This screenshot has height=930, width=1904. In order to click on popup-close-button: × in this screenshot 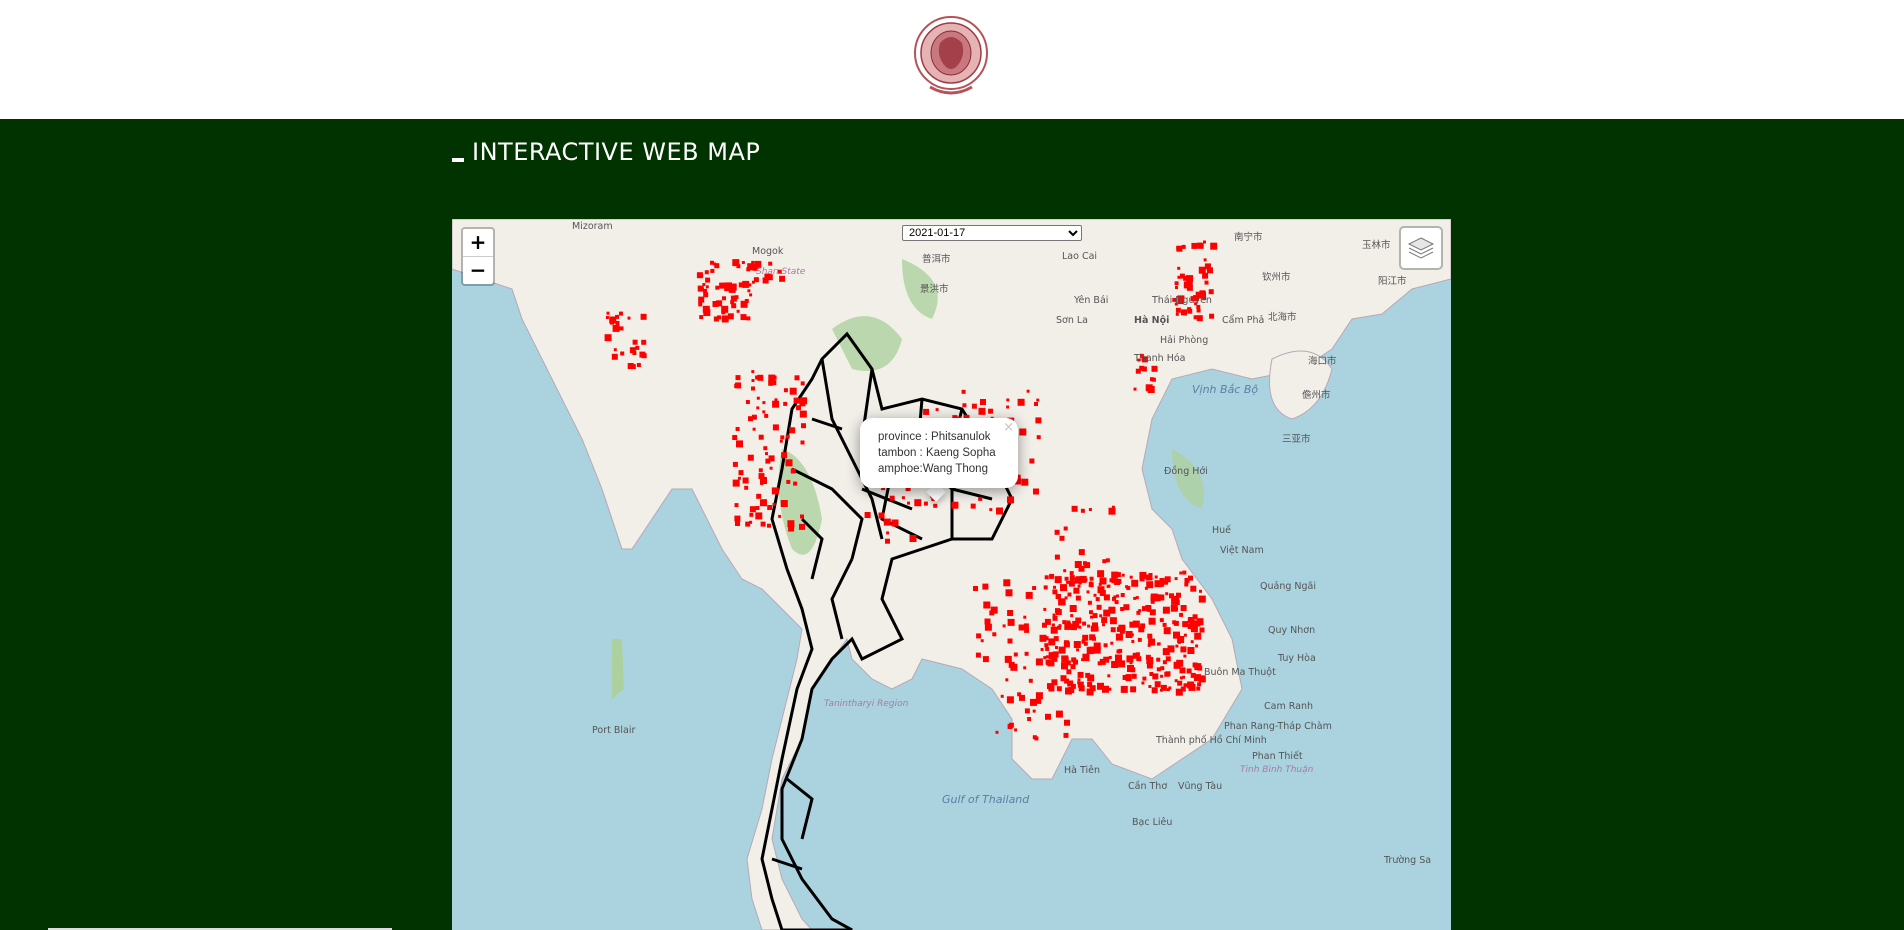, I will do `click(1008, 427)`.